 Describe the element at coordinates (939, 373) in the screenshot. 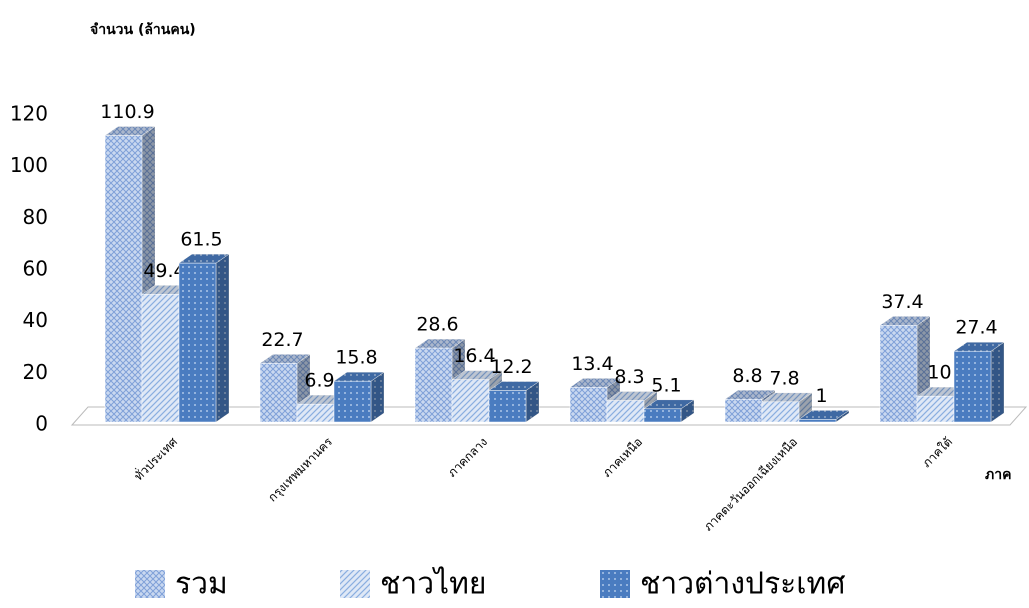

I see `data-label: 10` at that location.